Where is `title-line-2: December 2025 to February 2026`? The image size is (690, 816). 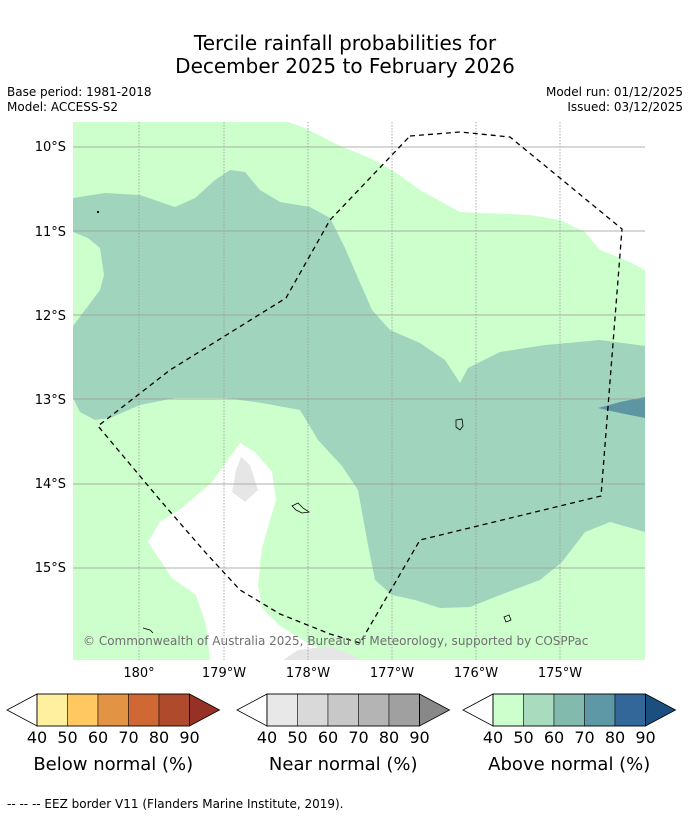 title-line-2: December 2025 to February 2026 is located at coordinates (345, 66).